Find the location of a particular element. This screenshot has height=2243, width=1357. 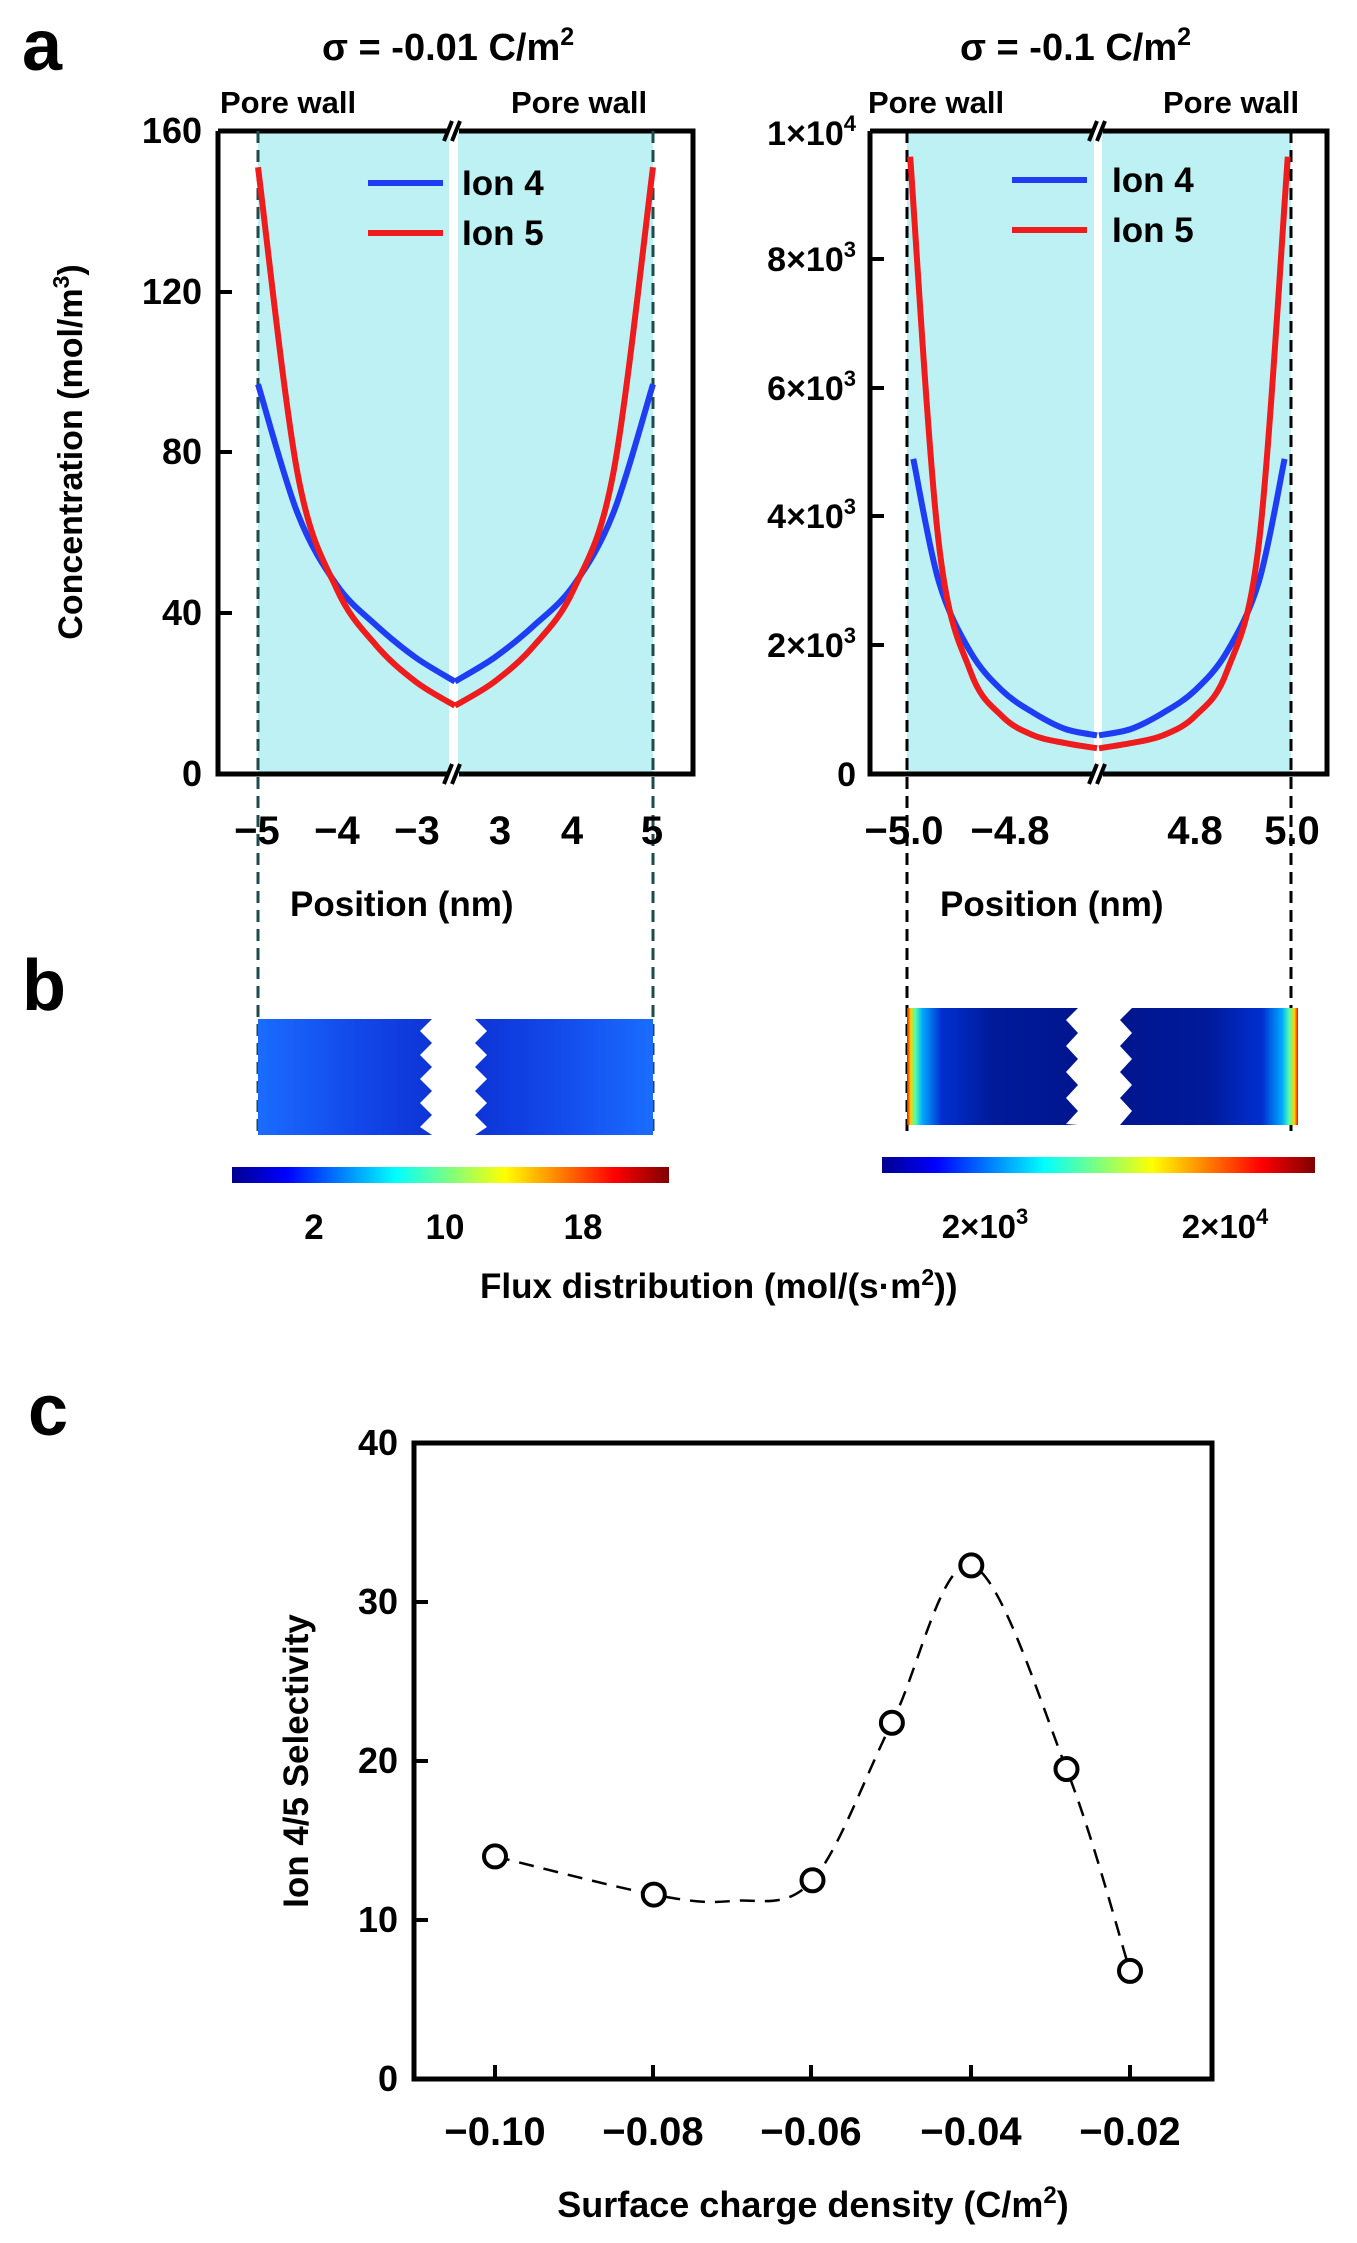

x-tick-label: 4.8 is located at coordinates (1195, 831).